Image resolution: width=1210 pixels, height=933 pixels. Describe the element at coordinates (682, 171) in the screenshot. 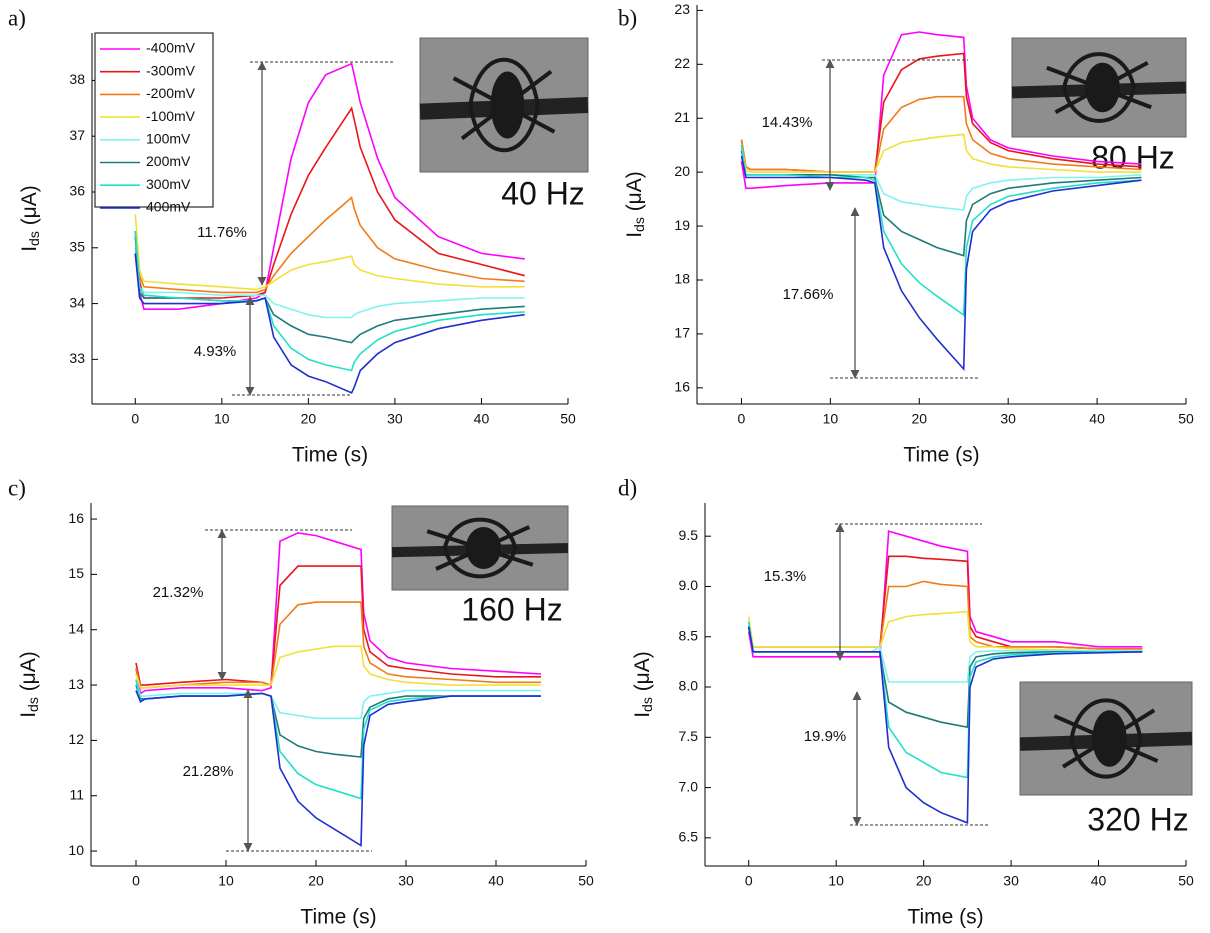

I see `y-tick-label: 20` at that location.